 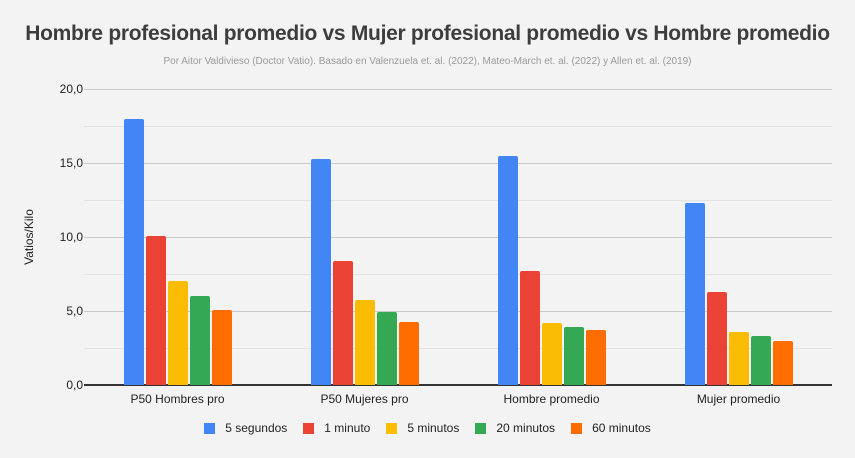 What do you see at coordinates (364, 399) in the screenshot?
I see `x-tick-label: P50 Mujeres pro` at bounding box center [364, 399].